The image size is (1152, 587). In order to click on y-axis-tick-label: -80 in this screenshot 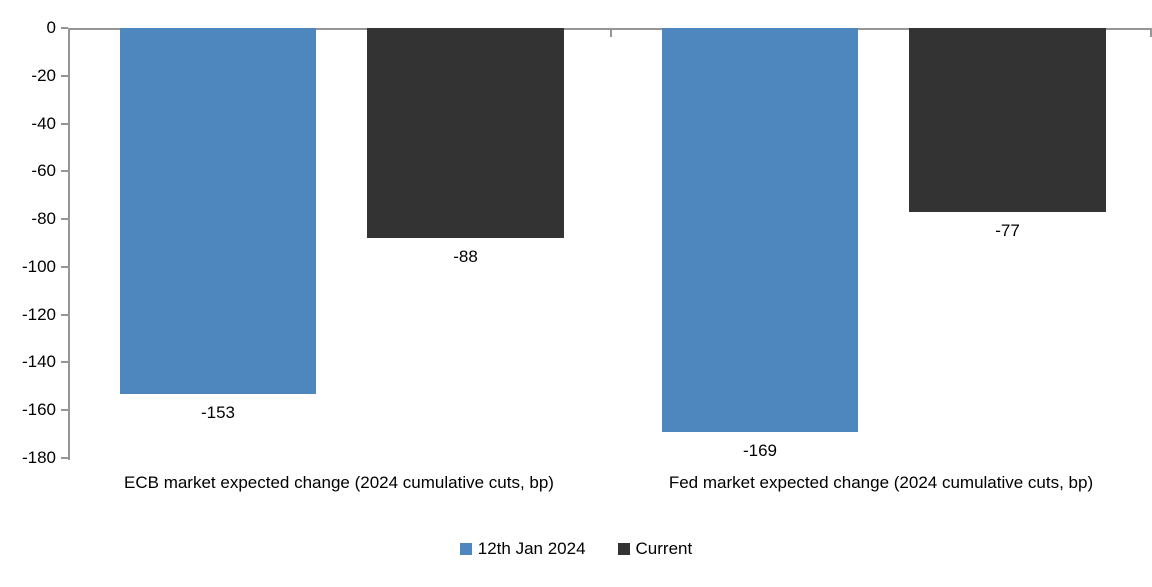, I will do `click(43, 219)`.